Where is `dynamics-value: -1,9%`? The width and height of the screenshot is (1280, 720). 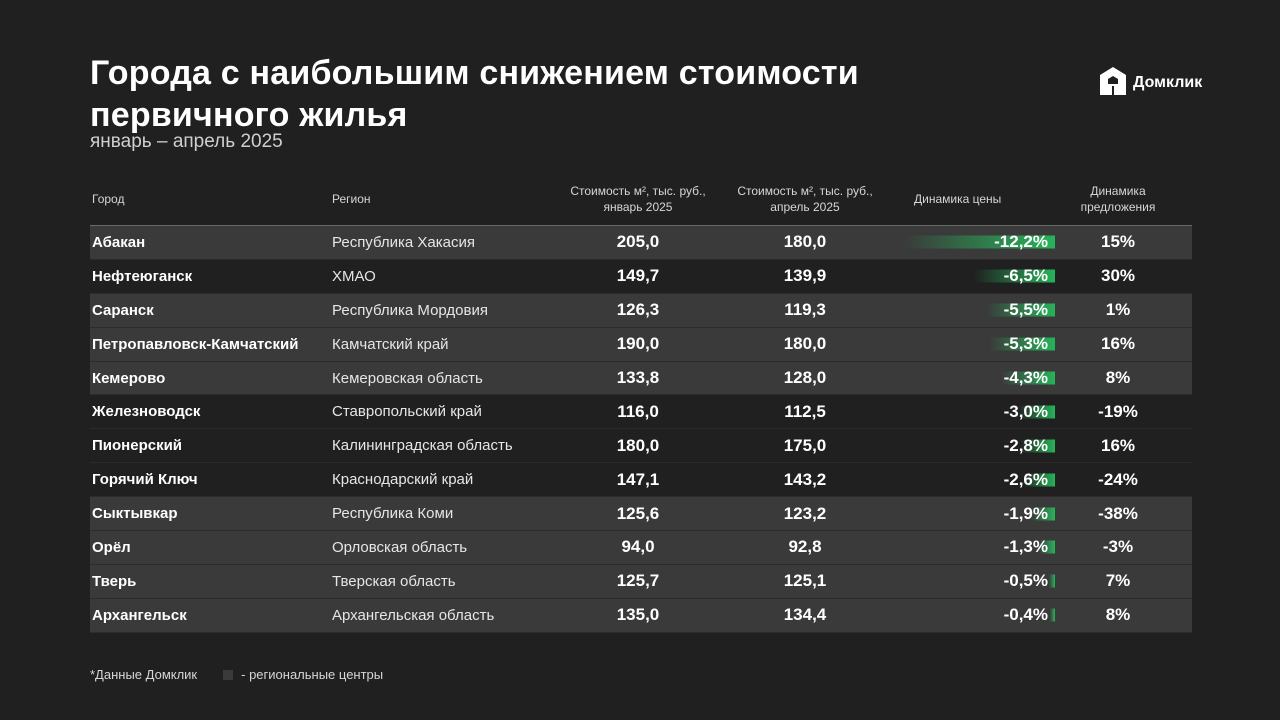
dynamics-value: -1,9% is located at coordinates (1025, 513).